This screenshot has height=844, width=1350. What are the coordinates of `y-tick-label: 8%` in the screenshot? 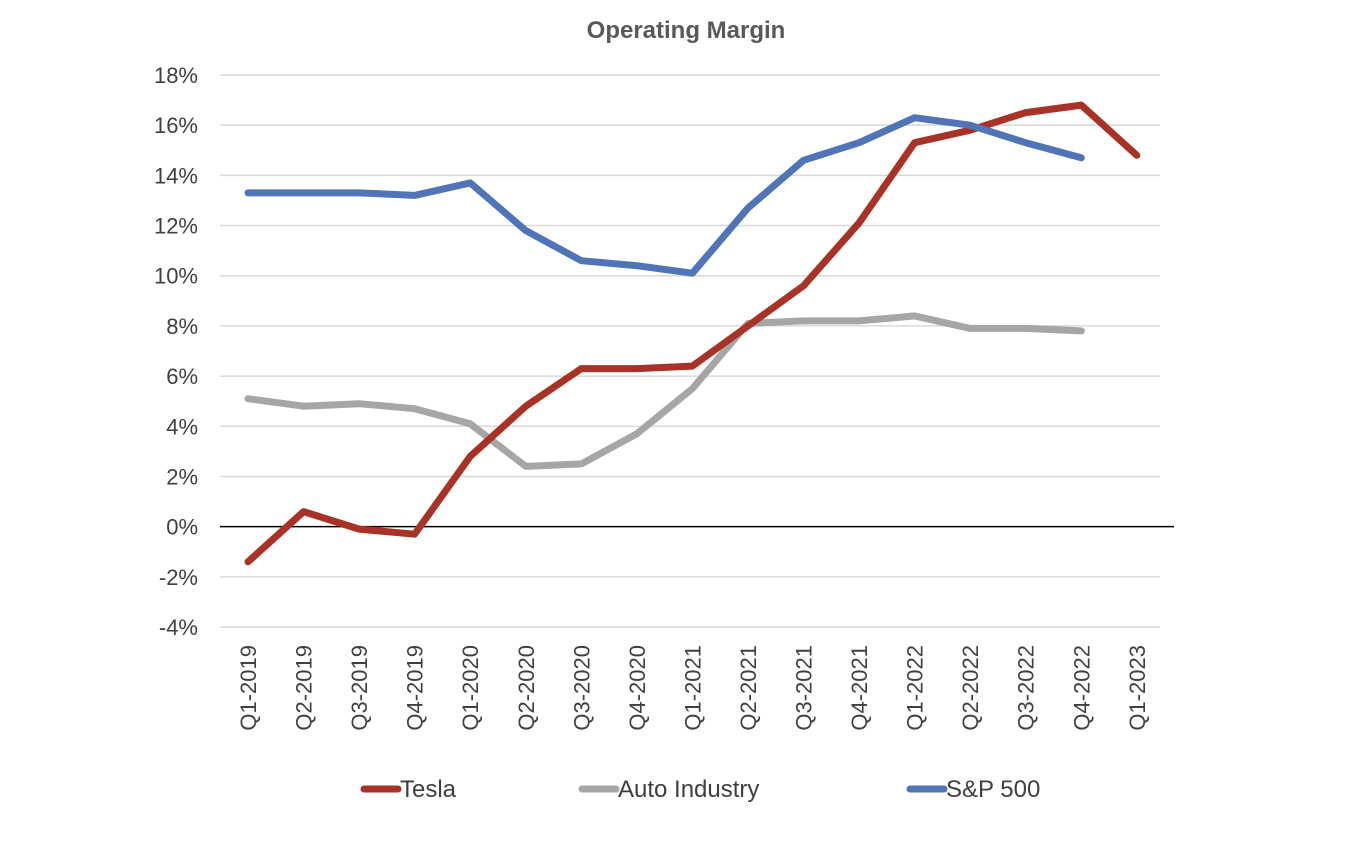 It's located at (182, 326).